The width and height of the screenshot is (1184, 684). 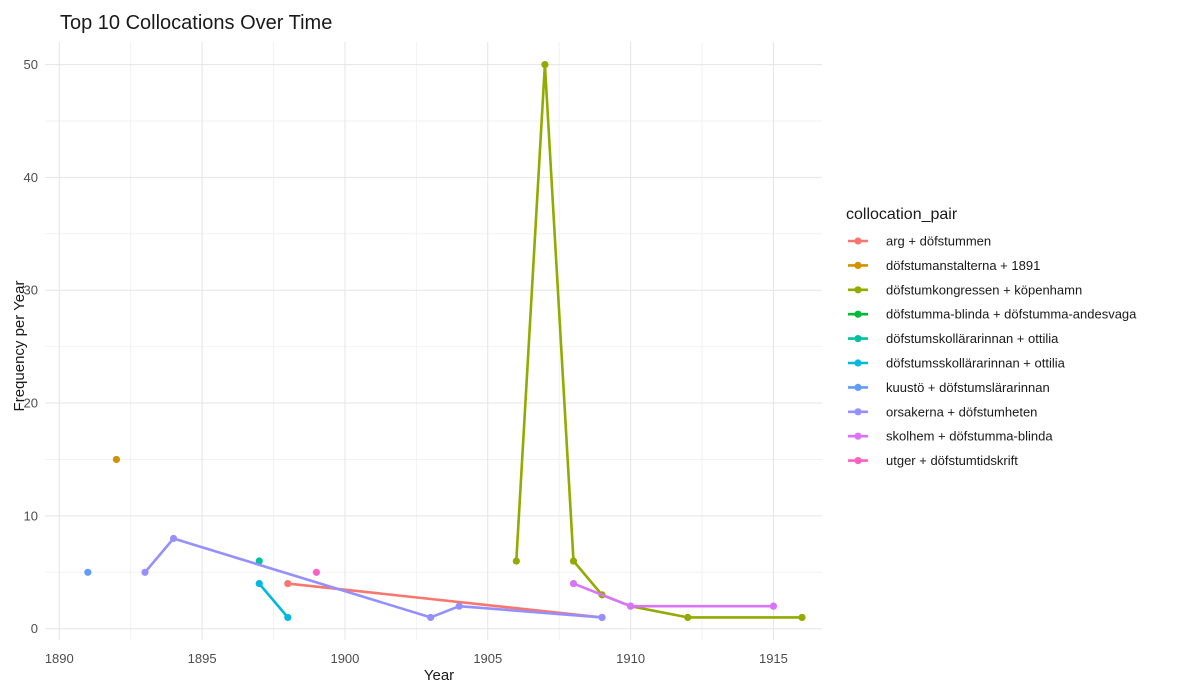 I want to click on y-tick-label: 0, so click(x=34, y=628).